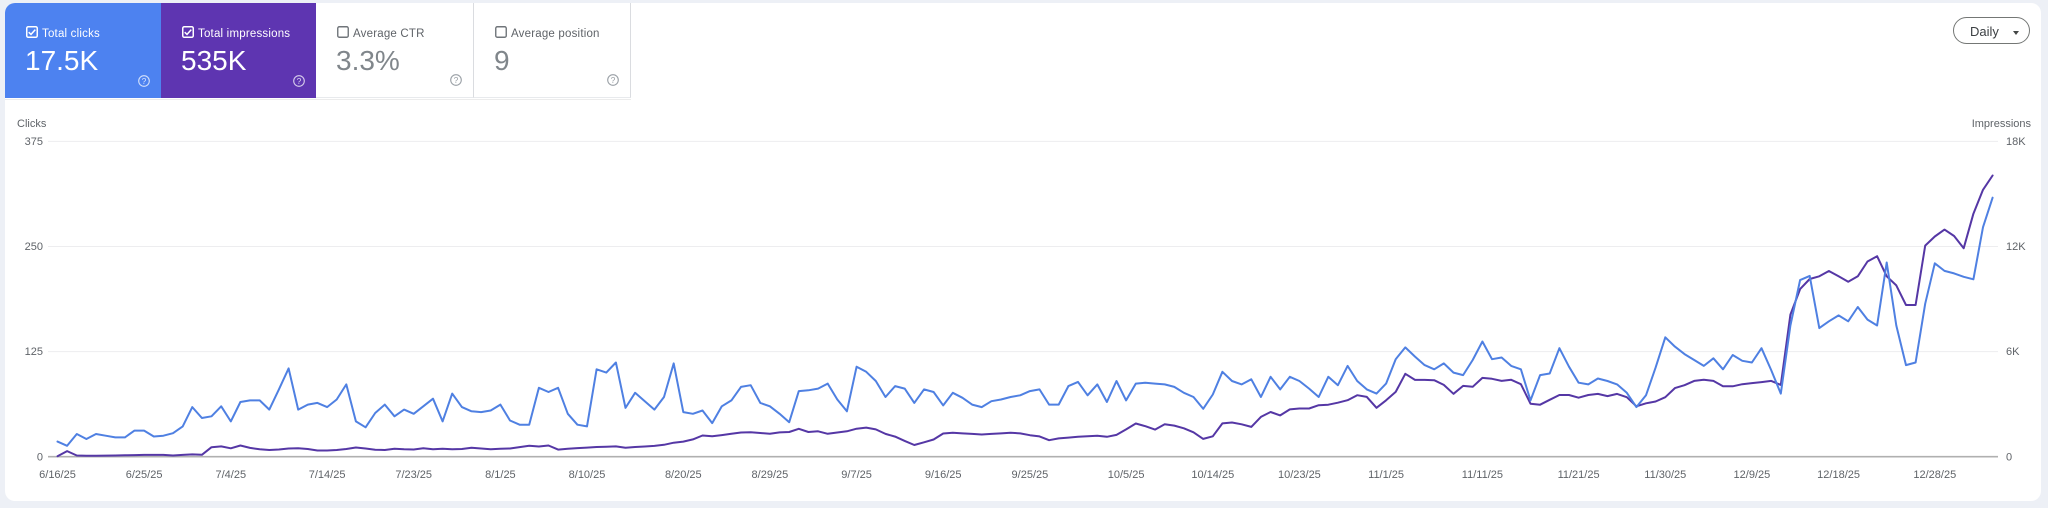  What do you see at coordinates (57, 475) in the screenshot?
I see `svg-text: 6/16/25` at bounding box center [57, 475].